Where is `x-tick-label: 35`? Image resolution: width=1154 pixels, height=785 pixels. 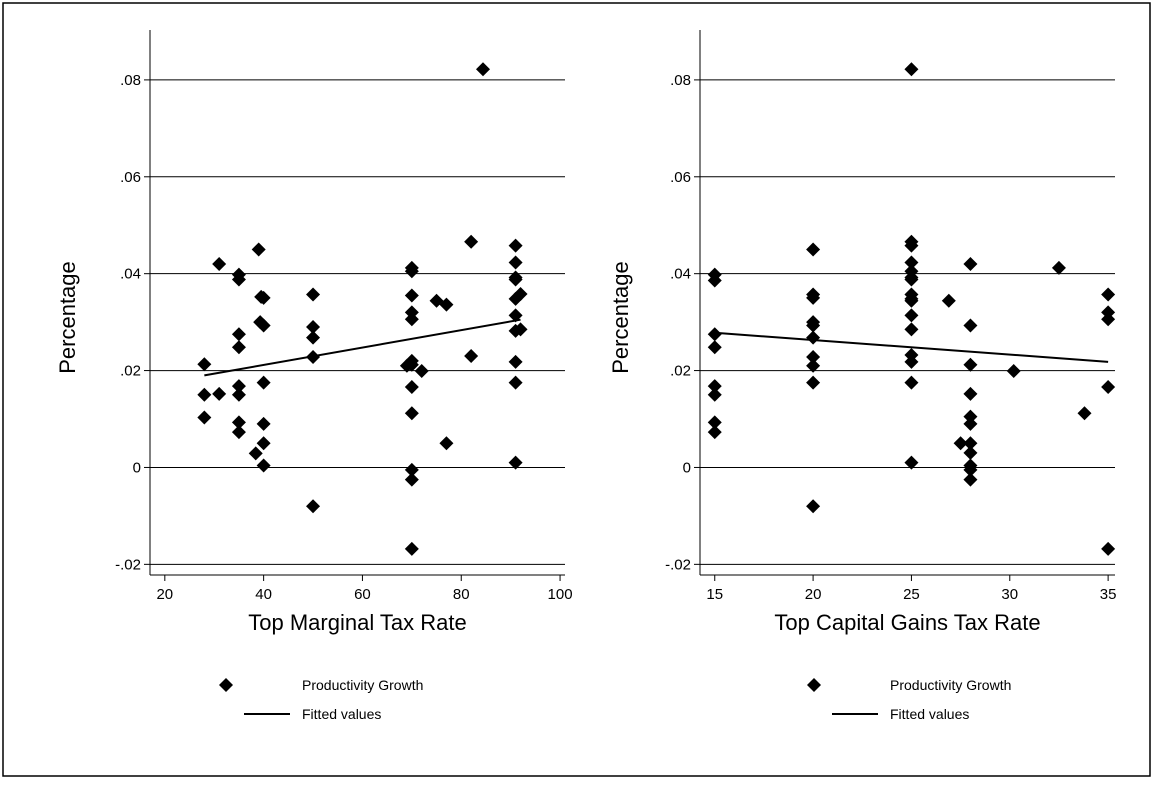 x-tick-label: 35 is located at coordinates (1108, 594).